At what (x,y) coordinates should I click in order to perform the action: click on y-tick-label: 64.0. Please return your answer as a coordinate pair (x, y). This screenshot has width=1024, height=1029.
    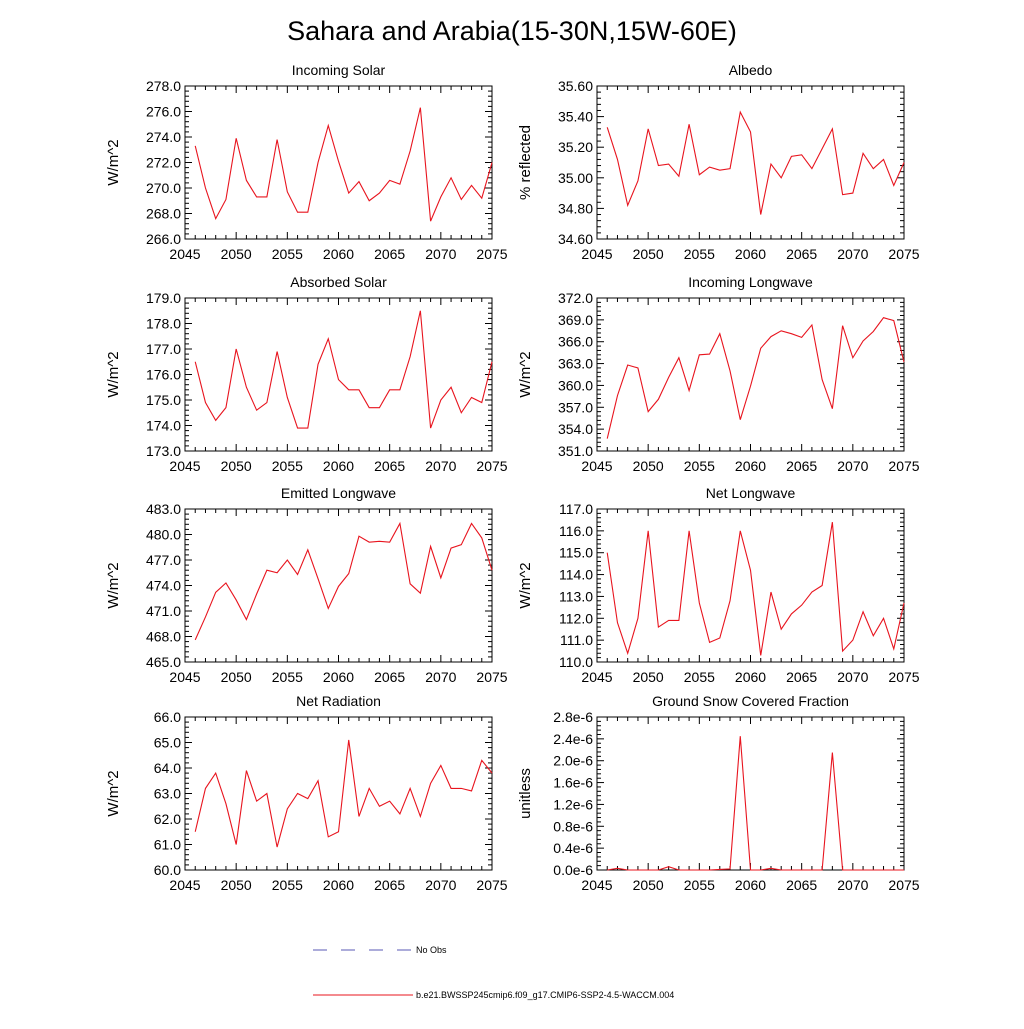
    Looking at the image, I should click on (167, 768).